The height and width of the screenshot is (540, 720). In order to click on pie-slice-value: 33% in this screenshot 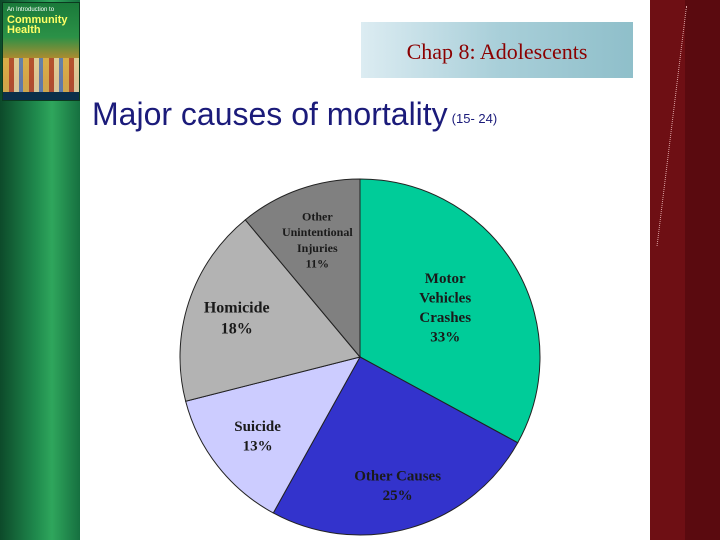, I will do `click(445, 338)`.